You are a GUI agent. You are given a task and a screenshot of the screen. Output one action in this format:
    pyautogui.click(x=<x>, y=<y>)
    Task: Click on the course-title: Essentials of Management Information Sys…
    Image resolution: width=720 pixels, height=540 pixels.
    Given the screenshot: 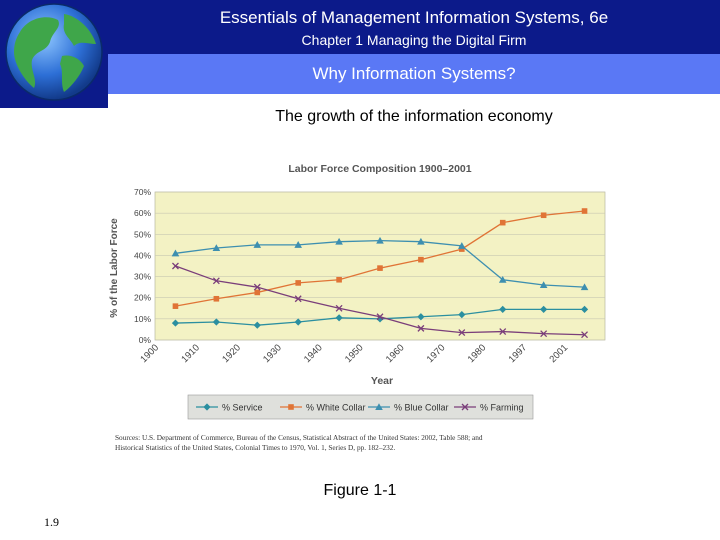 What is the action you would take?
    pyautogui.click(x=414, y=17)
    